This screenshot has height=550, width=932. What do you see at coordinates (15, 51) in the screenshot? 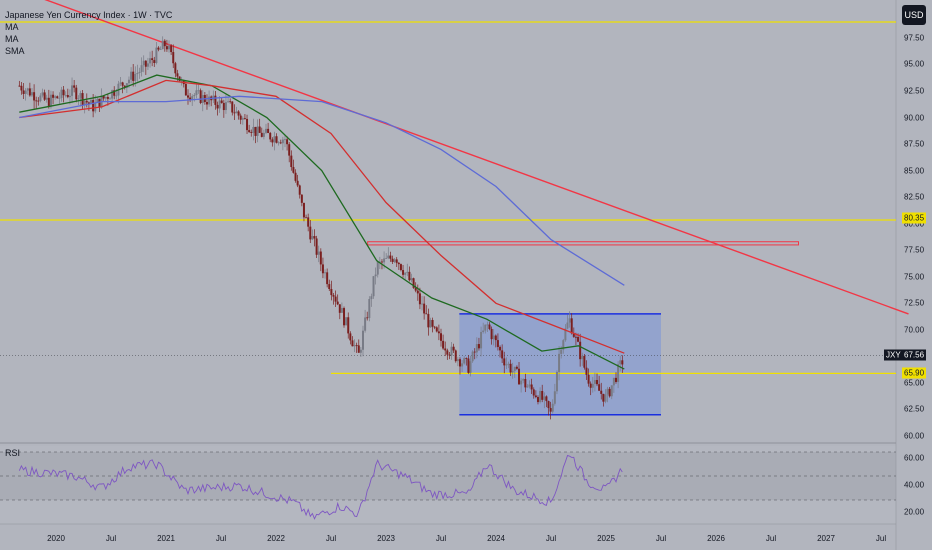
I see `indicator-sma: SMA` at bounding box center [15, 51].